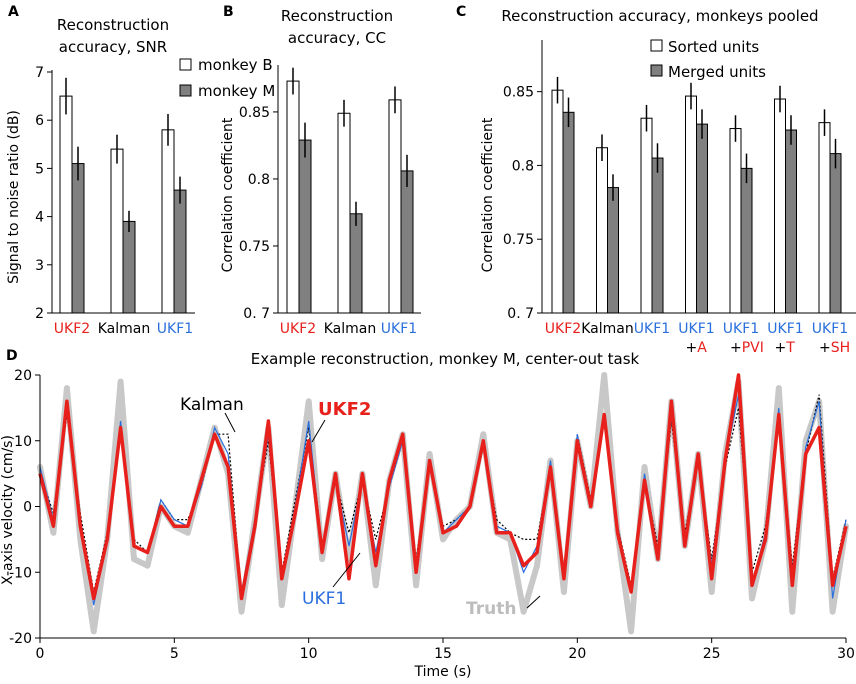 This screenshot has width=856, height=684. I want to click on legend-monkey-m-swatch, so click(185, 90).